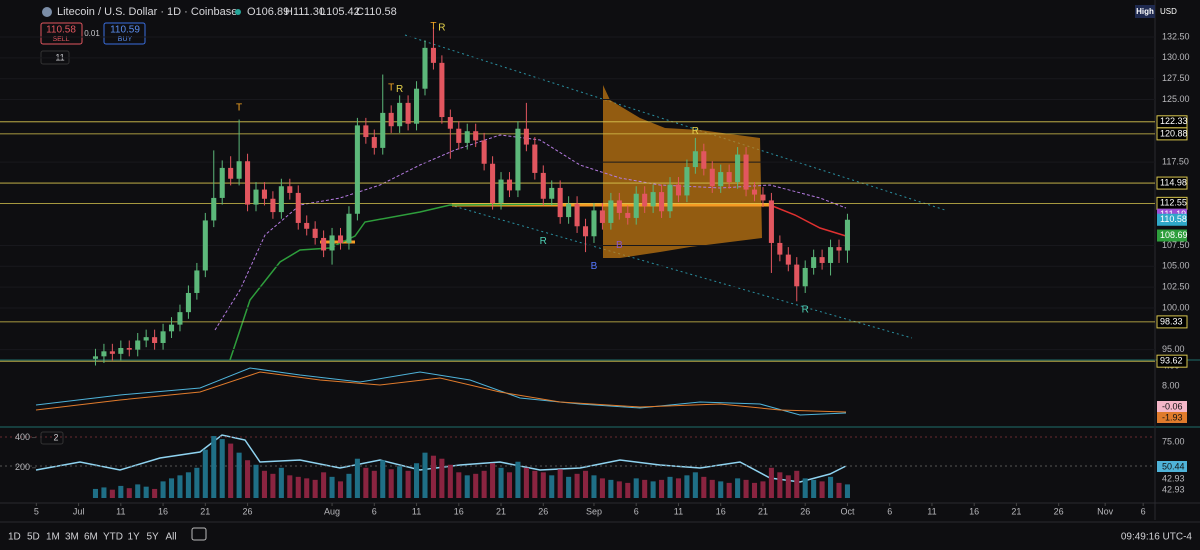 This screenshot has width=1200, height=550. Describe the element at coordinates (416, 511) in the screenshot. I see `x-tick-label: 11` at that location.